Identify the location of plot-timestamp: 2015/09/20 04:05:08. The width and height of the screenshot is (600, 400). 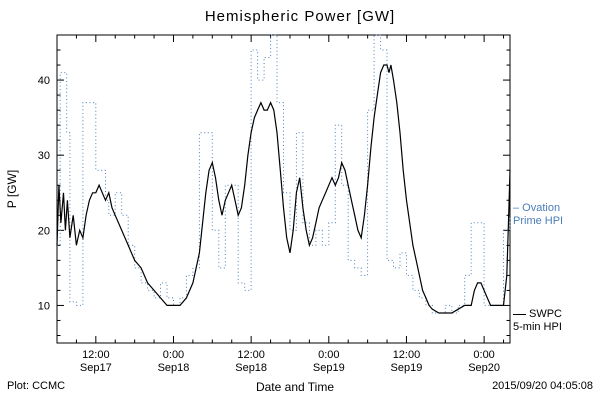
(542, 386).